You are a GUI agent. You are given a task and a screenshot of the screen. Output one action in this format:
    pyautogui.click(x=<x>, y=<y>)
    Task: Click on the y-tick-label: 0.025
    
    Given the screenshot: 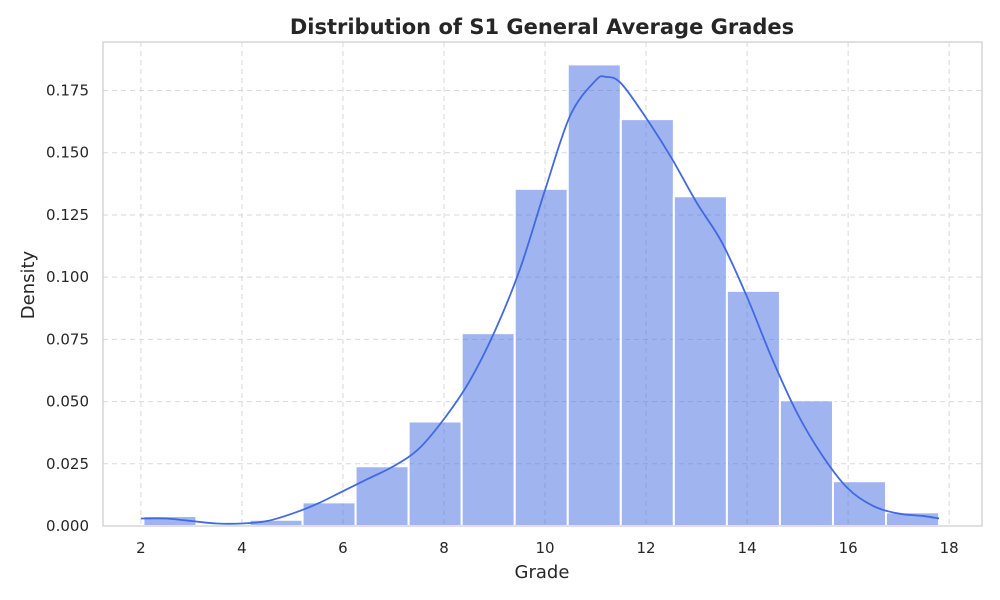 What is the action you would take?
    pyautogui.click(x=67, y=464)
    